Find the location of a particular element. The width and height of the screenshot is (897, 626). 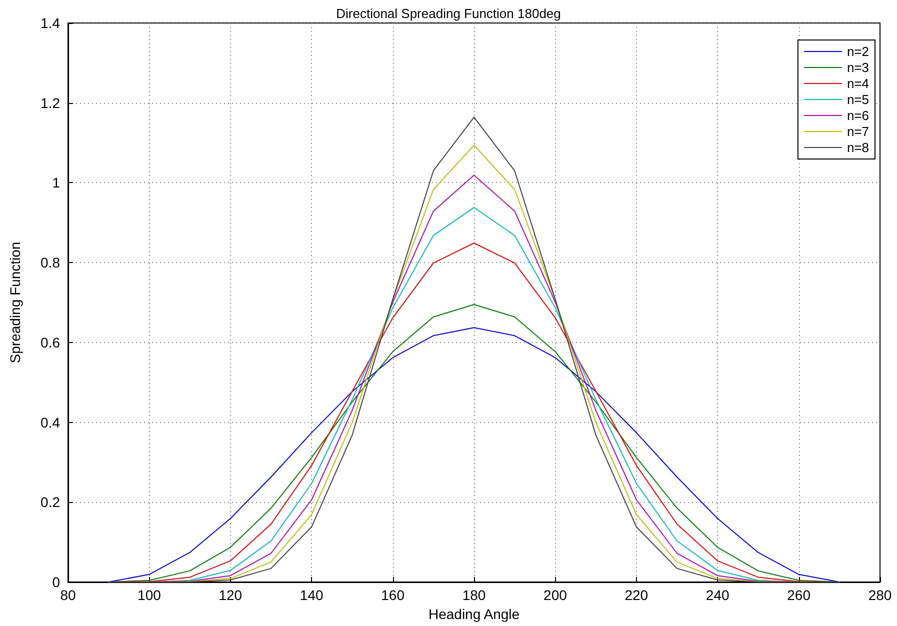

legend-label: n=6 is located at coordinates (858, 115).